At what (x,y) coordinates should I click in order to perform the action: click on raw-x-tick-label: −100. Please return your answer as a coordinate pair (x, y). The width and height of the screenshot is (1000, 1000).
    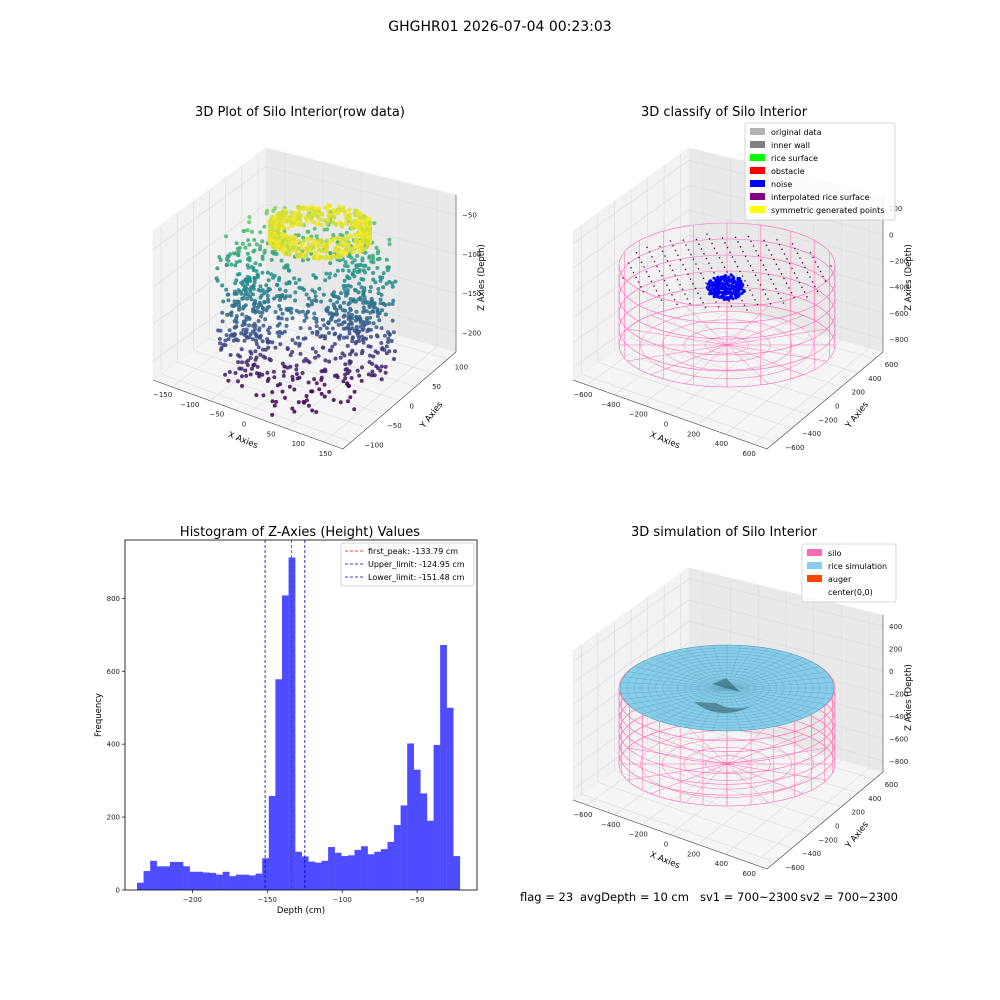
    Looking at the image, I should click on (189, 405).